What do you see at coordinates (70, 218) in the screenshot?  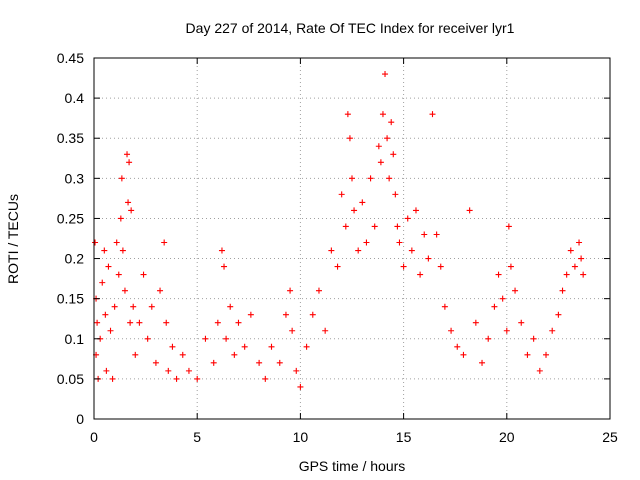 I see `y-tick-label: 0.25` at bounding box center [70, 218].